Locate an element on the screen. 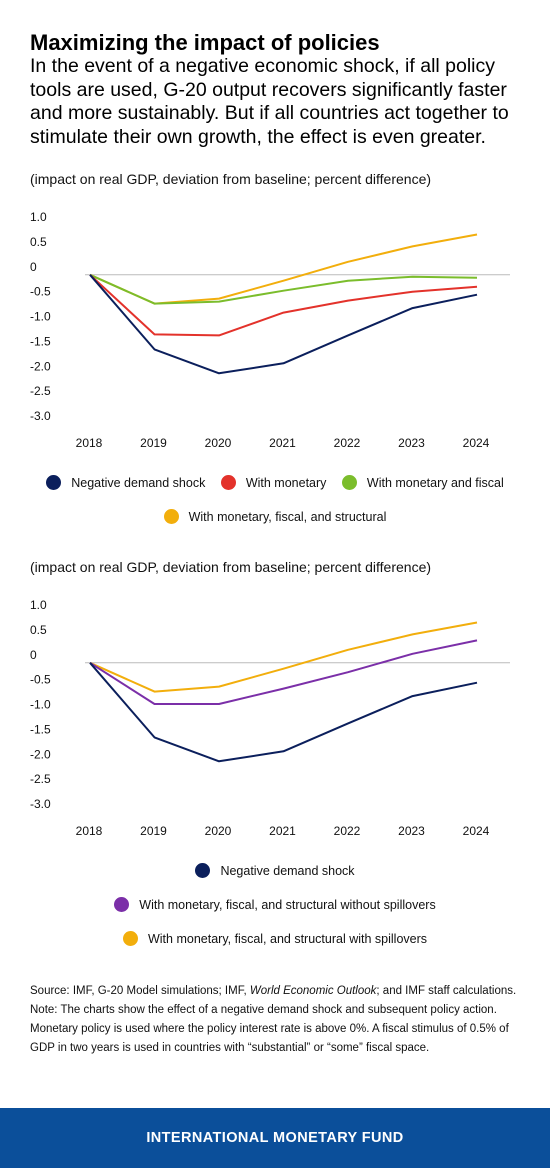  chart2-legend-row1: Negative demand shock is located at coordinates (275, 871).